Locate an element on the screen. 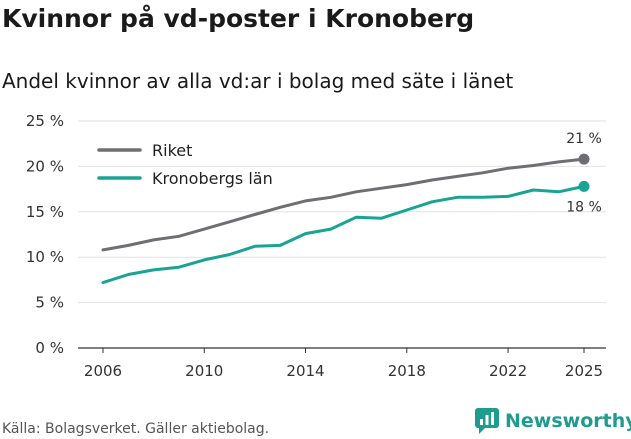 This screenshot has height=439, width=631. x-tick-label: 2022 is located at coordinates (508, 371).